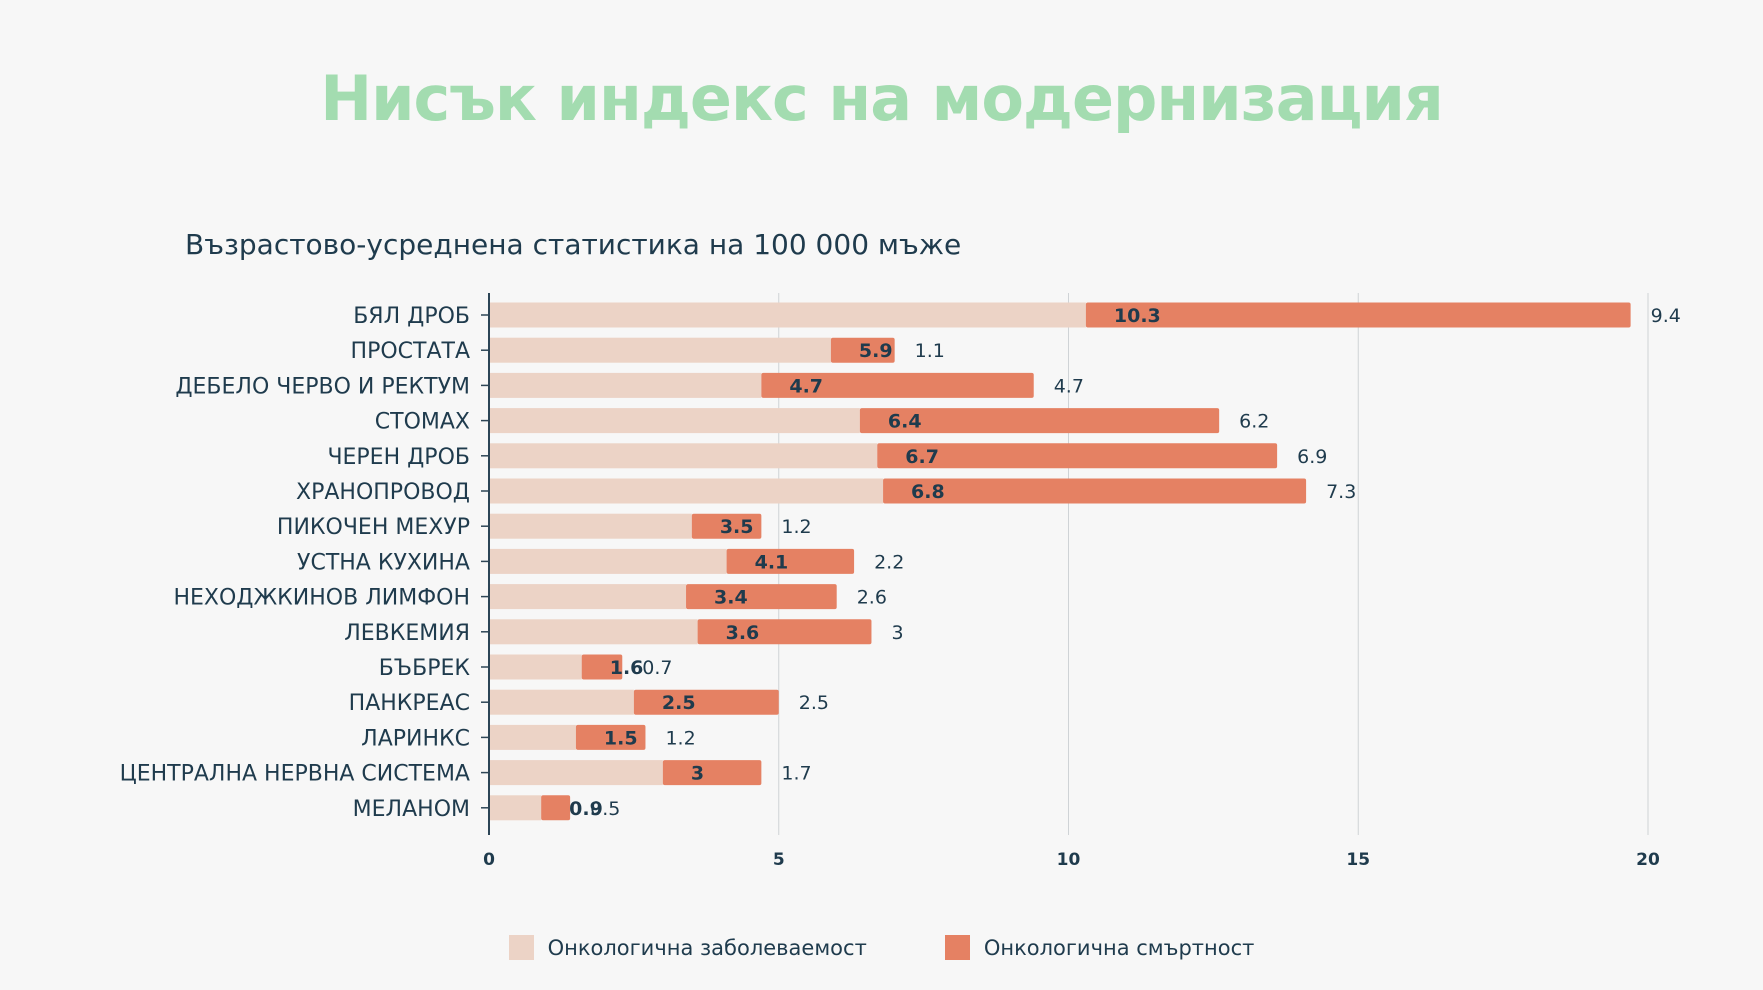 The image size is (1763, 990). I want to click on x-tick-label: 0, so click(489, 860).